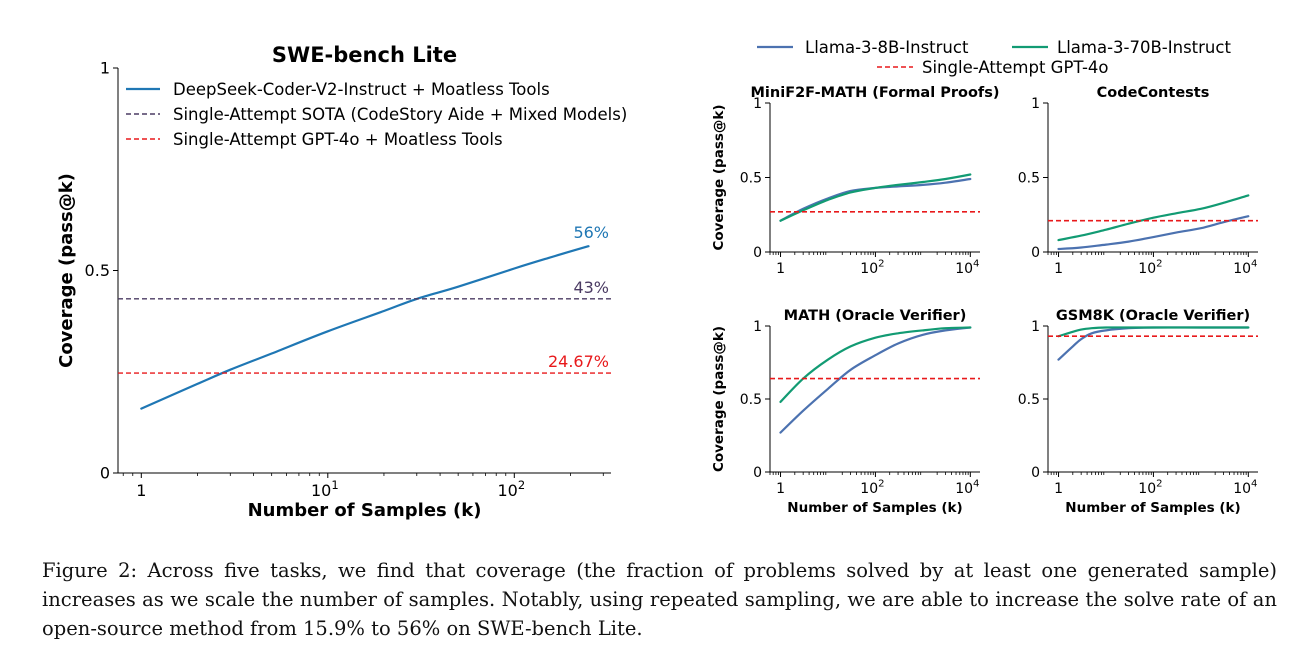 The image size is (1299, 653). I want to click on x-tick-label: 10¹, so click(325, 489).